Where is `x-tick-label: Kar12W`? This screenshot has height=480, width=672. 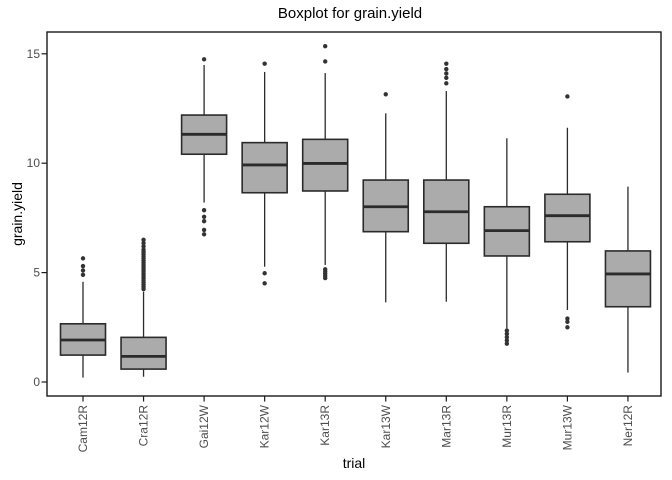
x-tick-label: Kar12W is located at coordinates (265, 426).